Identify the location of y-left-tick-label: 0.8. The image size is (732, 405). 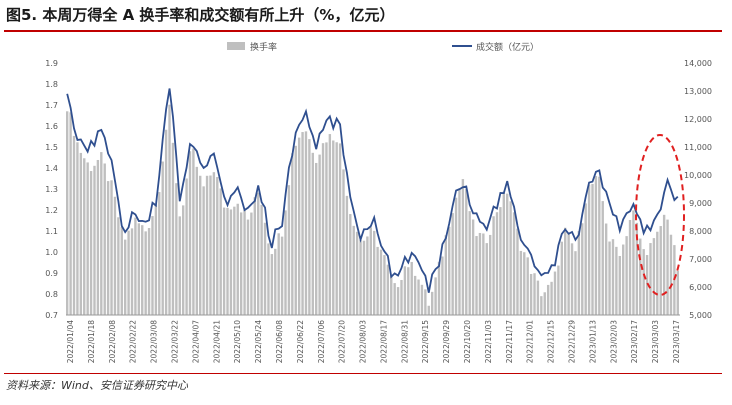
(51, 294).